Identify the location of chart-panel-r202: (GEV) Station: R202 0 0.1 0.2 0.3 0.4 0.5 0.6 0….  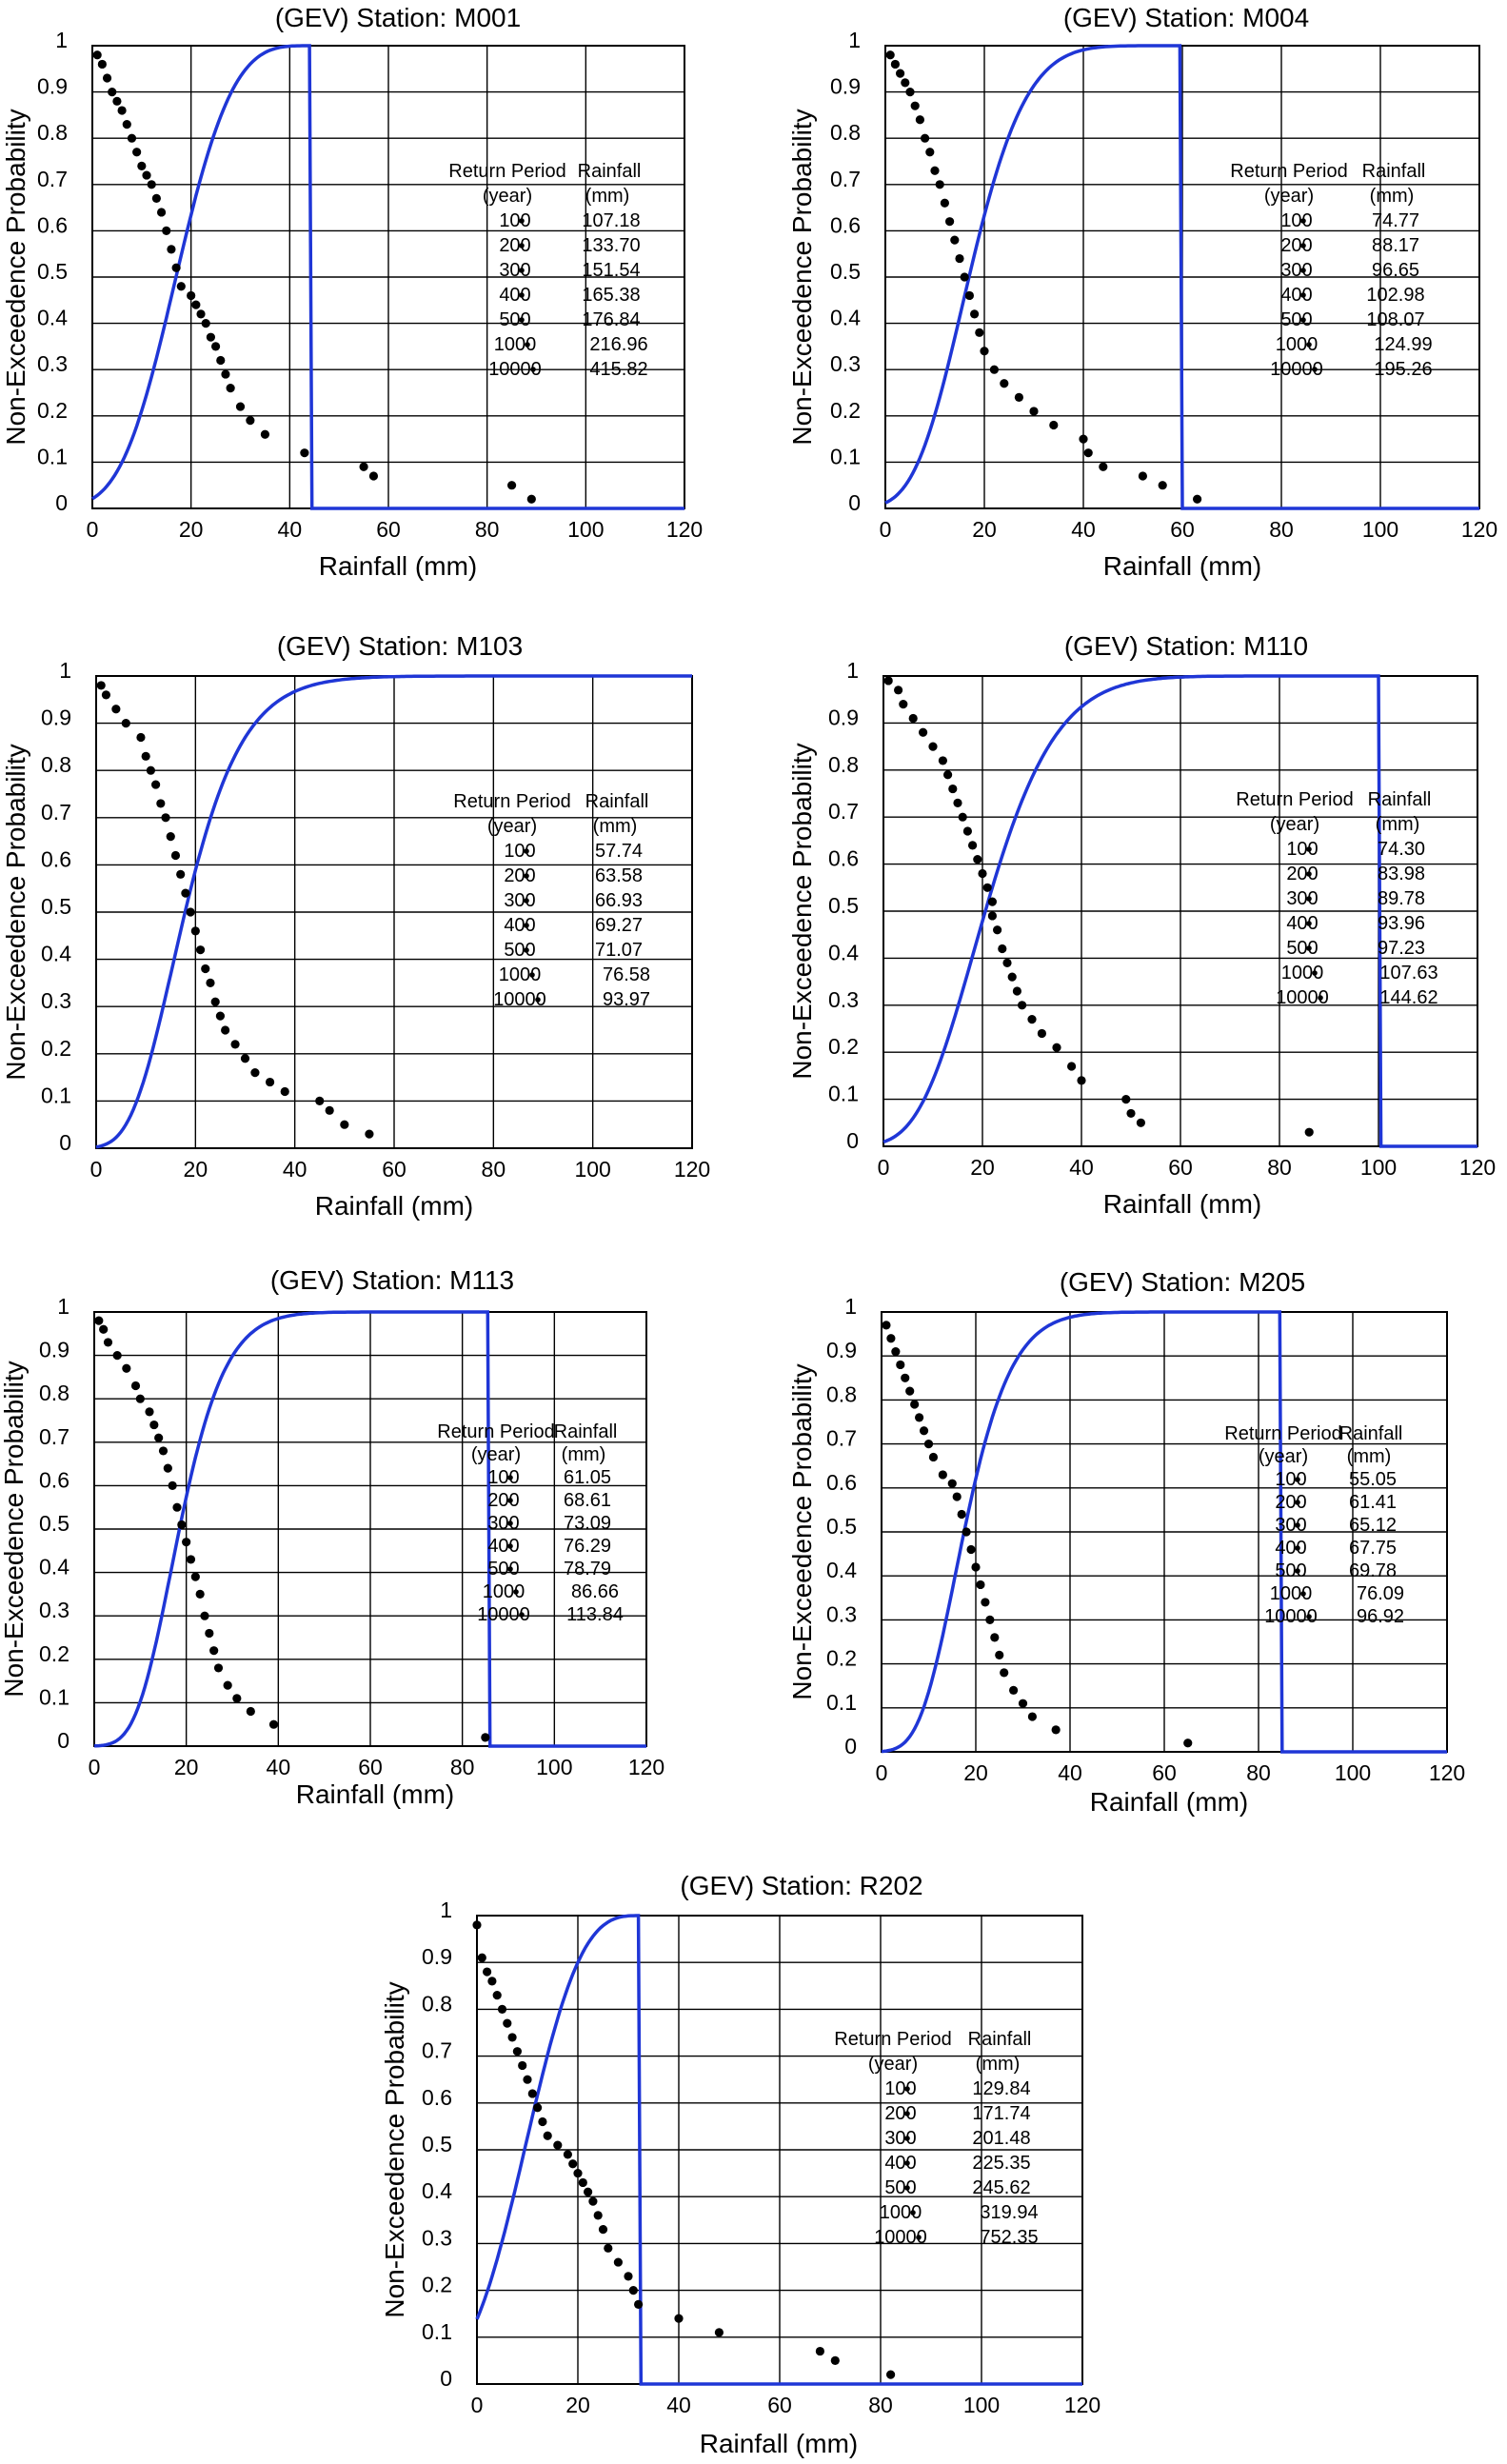
(742, 2160).